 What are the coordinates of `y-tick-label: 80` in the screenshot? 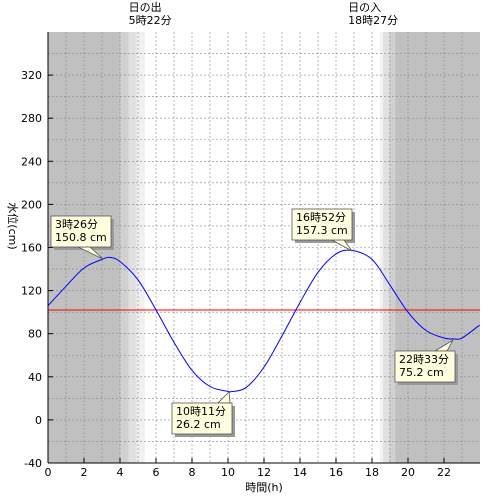 It's located at (35, 334).